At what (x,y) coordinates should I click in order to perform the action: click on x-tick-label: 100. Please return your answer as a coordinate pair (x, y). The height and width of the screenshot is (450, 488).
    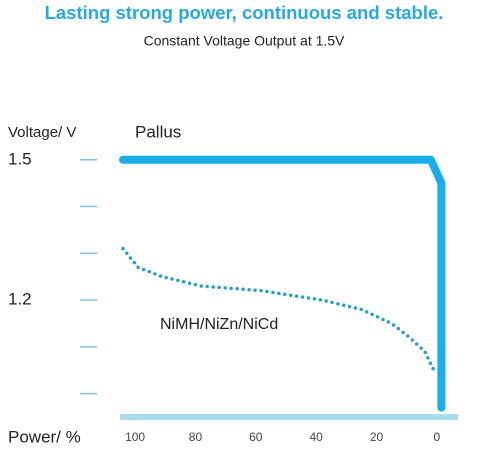
    Looking at the image, I should click on (135, 437).